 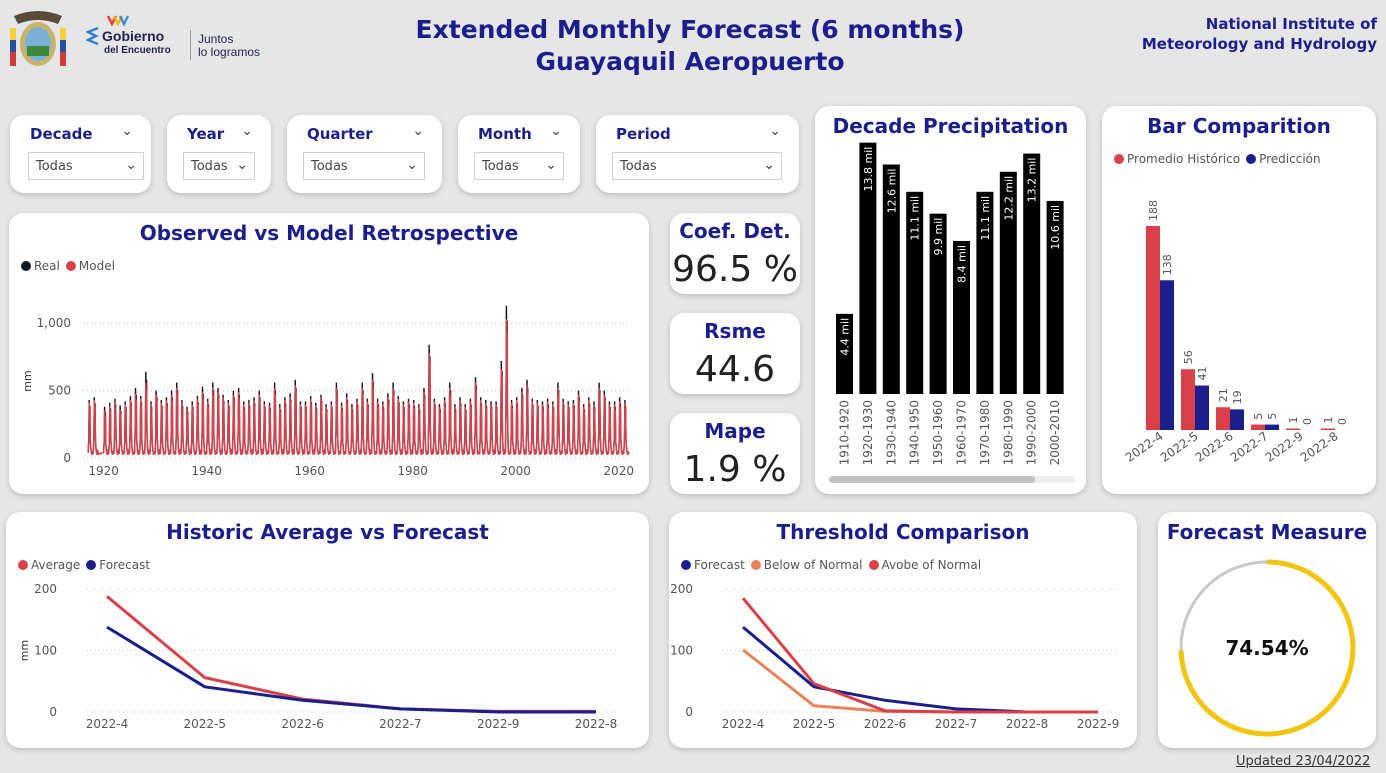 What do you see at coordinates (1290, 159) in the screenshot?
I see `legend-label: Predicción` at bounding box center [1290, 159].